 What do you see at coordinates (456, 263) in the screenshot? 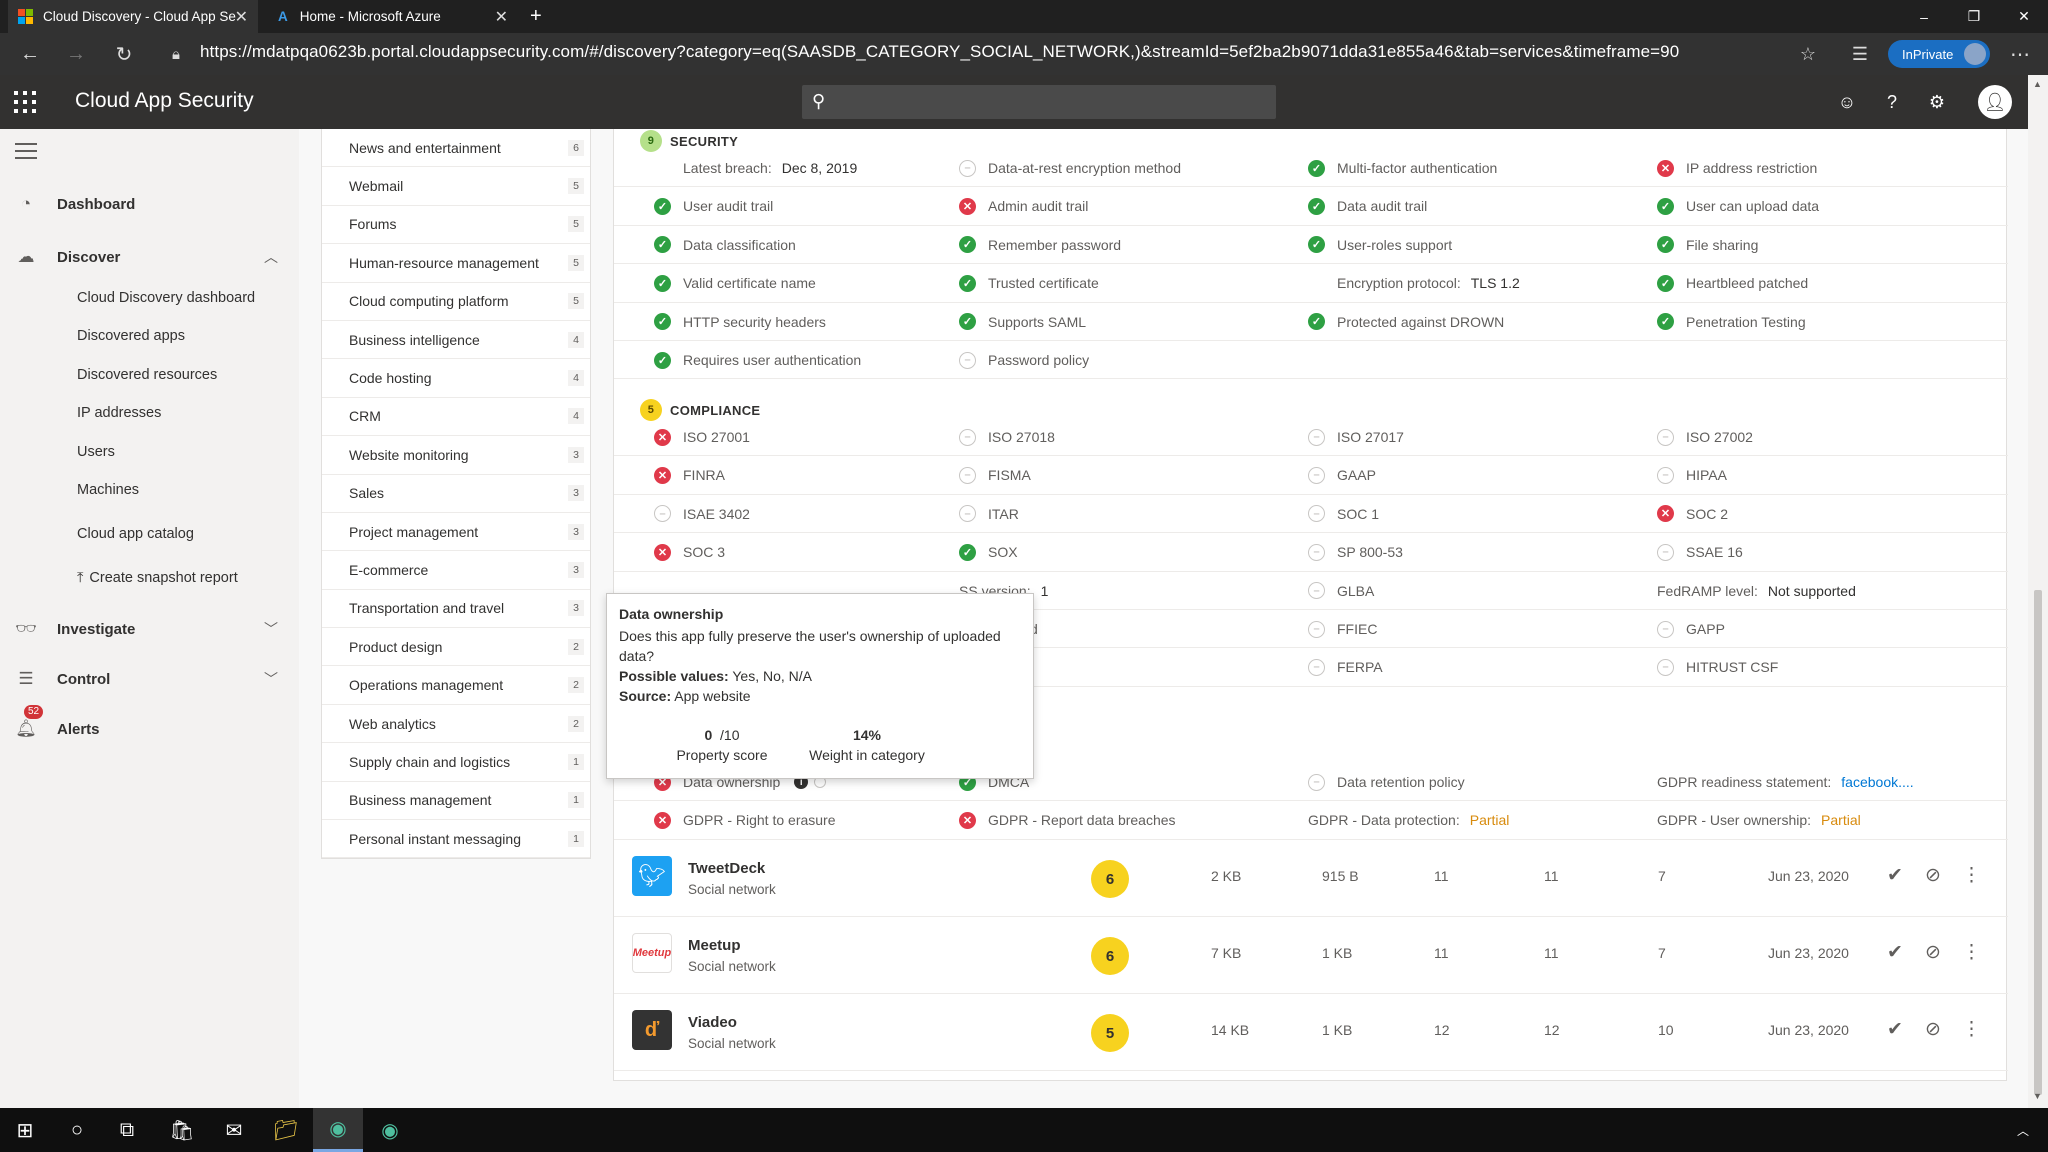
I see `category-row: Human-resource management 5` at bounding box center [456, 263].